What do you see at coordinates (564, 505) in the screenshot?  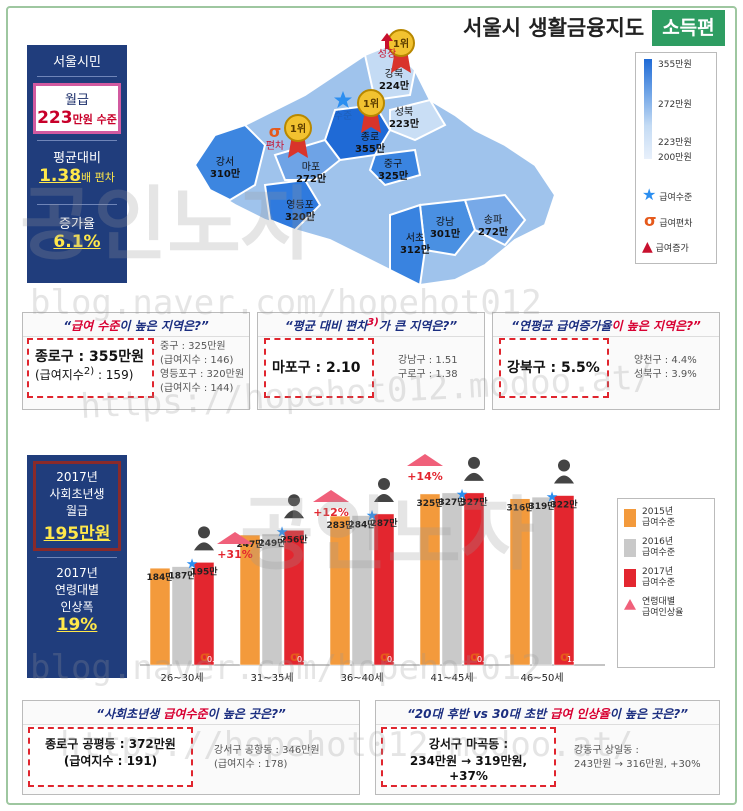 I see `bar-value-label: 322만` at bounding box center [564, 505].